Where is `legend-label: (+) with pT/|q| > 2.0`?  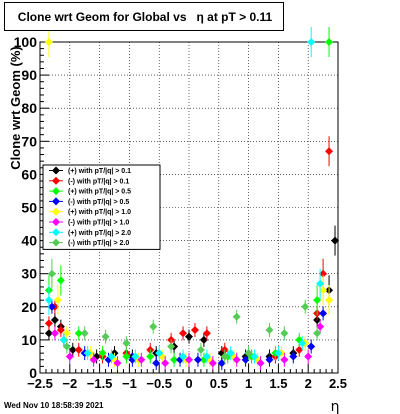 legend-label: (+) with pT/|q| > 2.0 is located at coordinates (99, 233).